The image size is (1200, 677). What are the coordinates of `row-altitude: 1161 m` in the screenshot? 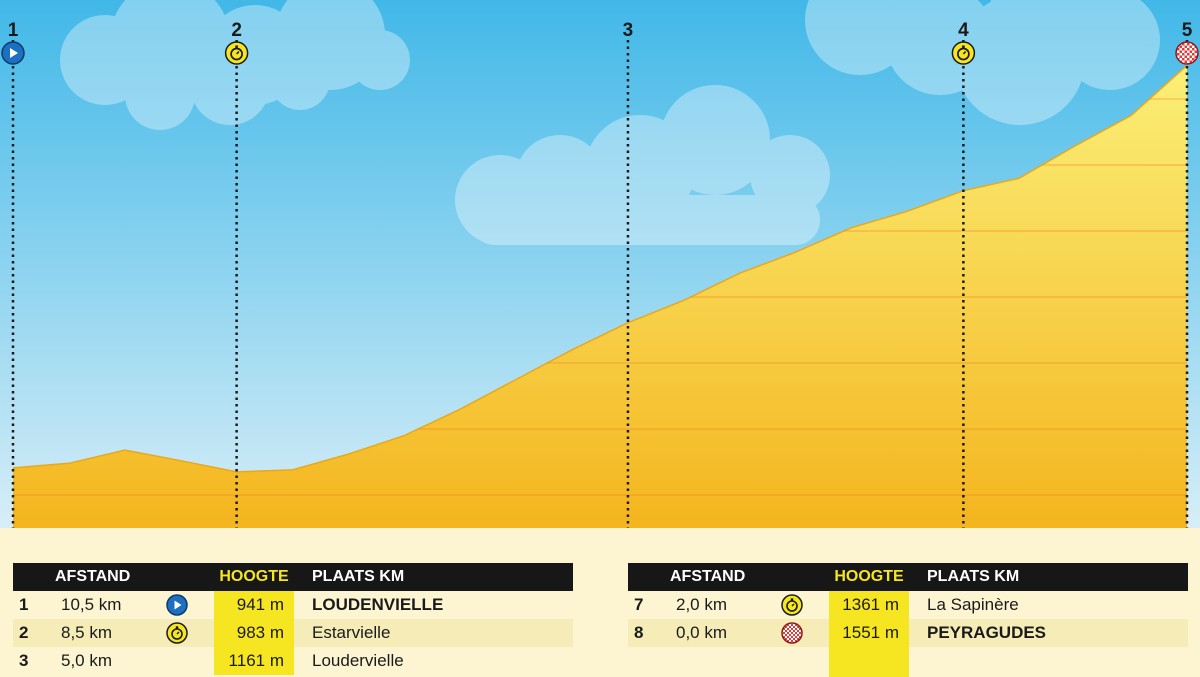 It's located at (254, 661).